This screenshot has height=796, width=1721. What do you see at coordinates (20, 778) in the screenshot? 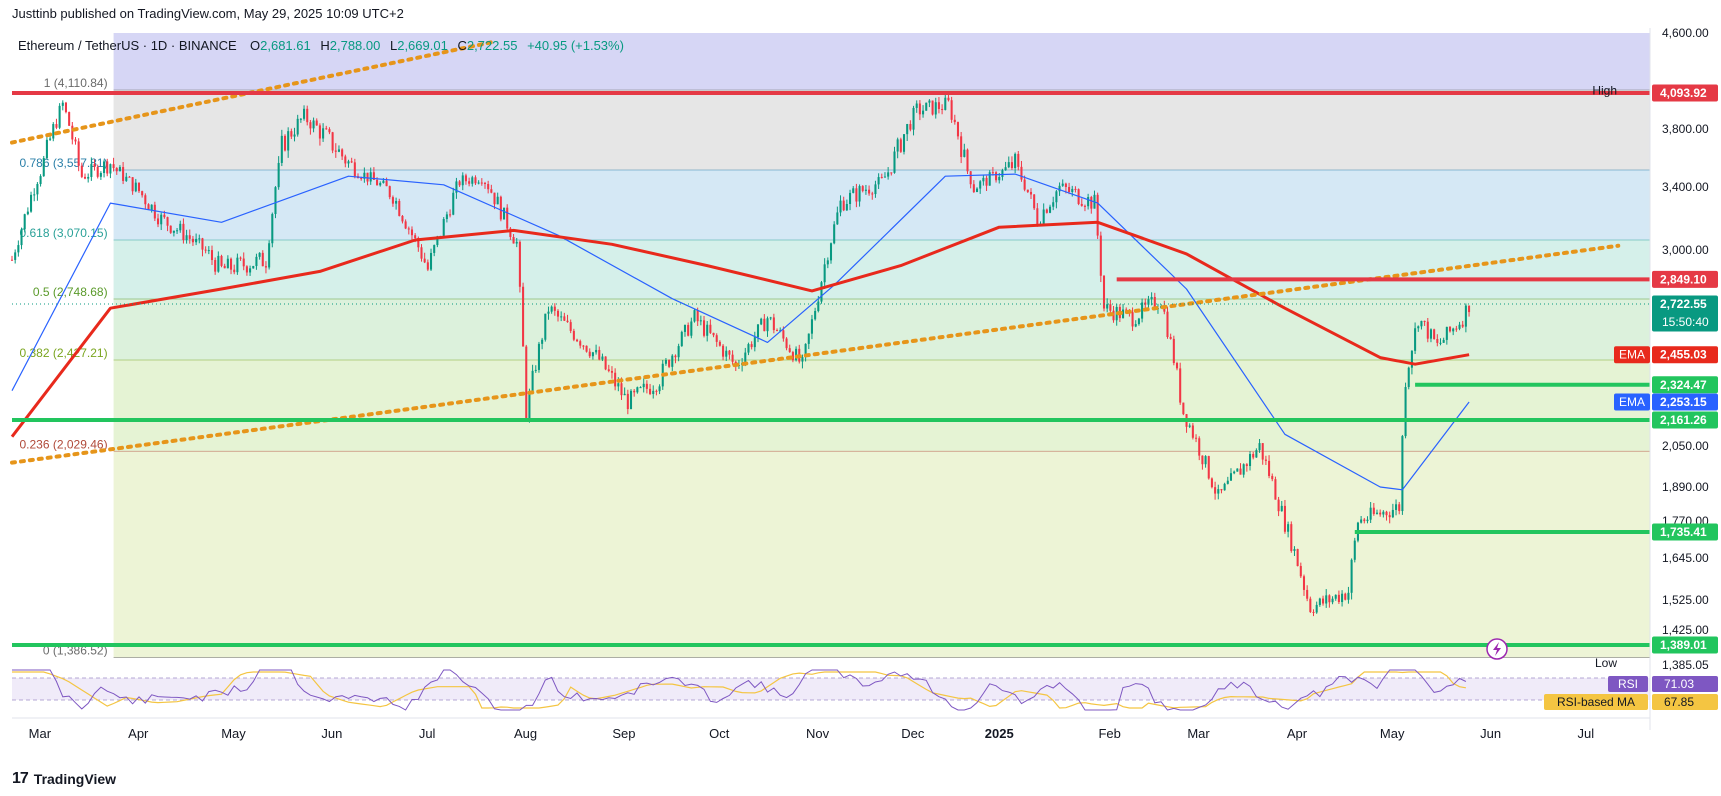
I see `tradingview-logo-icon: 17` at bounding box center [20, 778].